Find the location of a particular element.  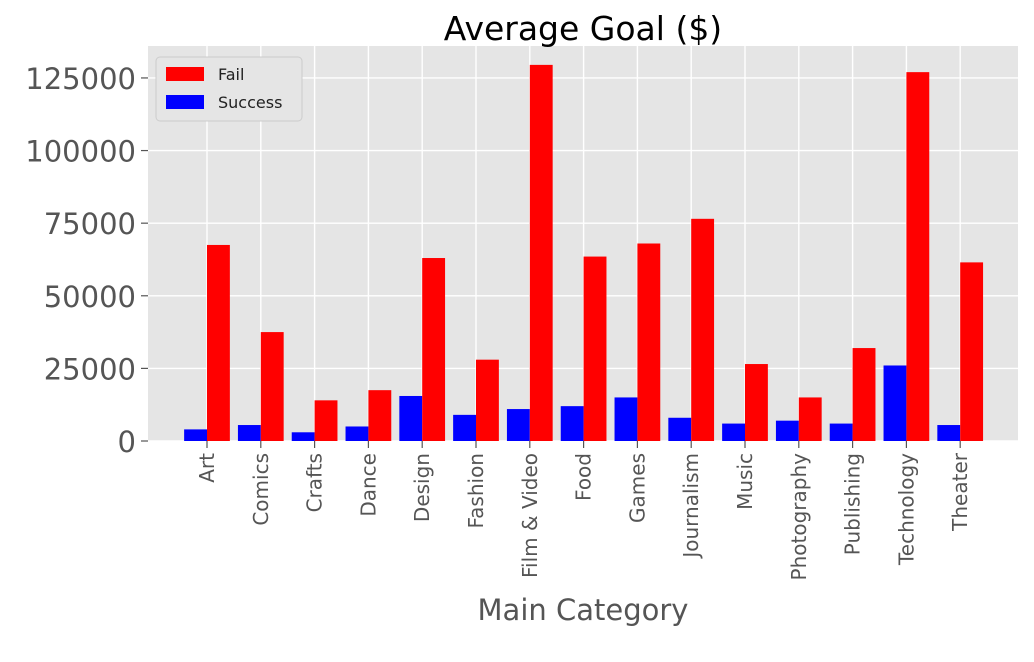

x-tick-label: Film & Video is located at coordinates (530, 515).